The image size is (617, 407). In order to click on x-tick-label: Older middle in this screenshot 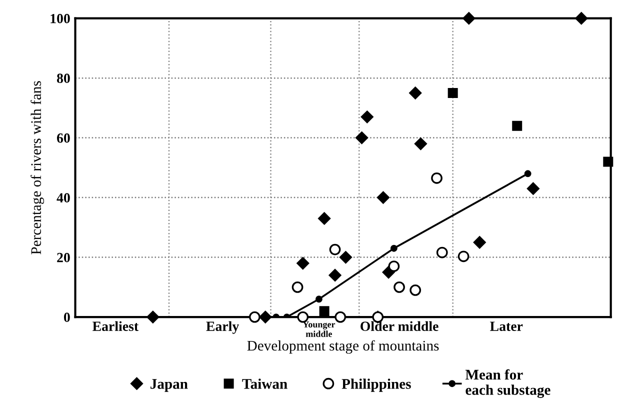, I will do `click(399, 326)`.